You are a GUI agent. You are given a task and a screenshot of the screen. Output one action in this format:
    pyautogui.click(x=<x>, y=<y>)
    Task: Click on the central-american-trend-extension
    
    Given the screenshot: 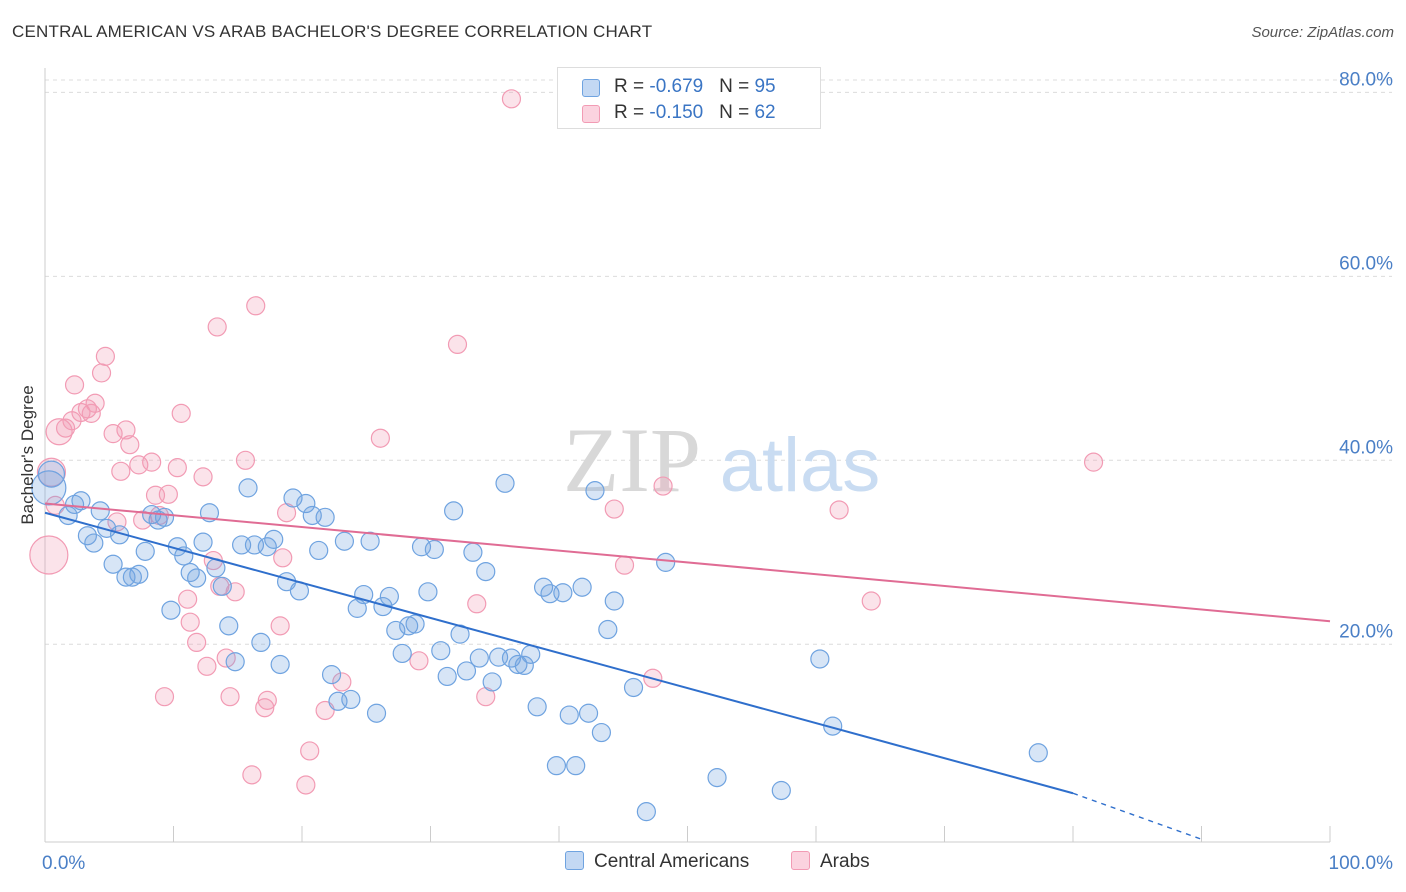 What is the action you would take?
    pyautogui.click(x=1137, y=816)
    